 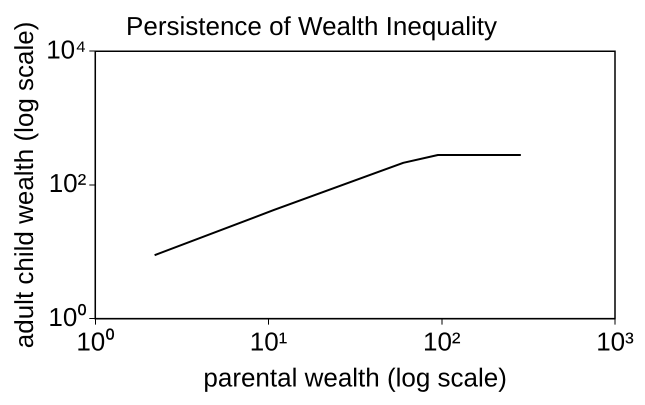 I want to click on x-tick-label: 10¹, so click(x=269, y=341).